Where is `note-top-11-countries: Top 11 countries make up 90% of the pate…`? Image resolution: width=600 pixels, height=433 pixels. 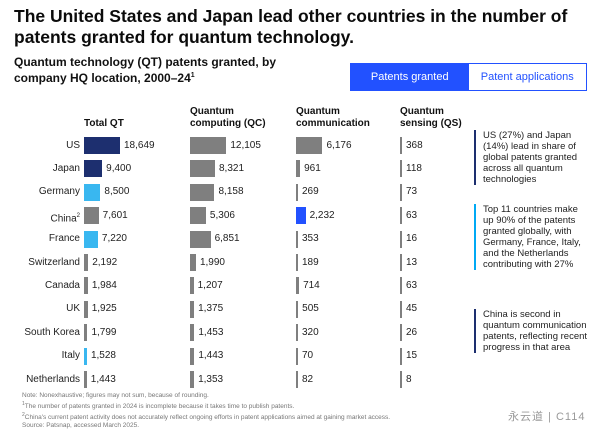
note-top-11-countries: Top 11 countries make up 90% of the pate… is located at coordinates (531, 237).